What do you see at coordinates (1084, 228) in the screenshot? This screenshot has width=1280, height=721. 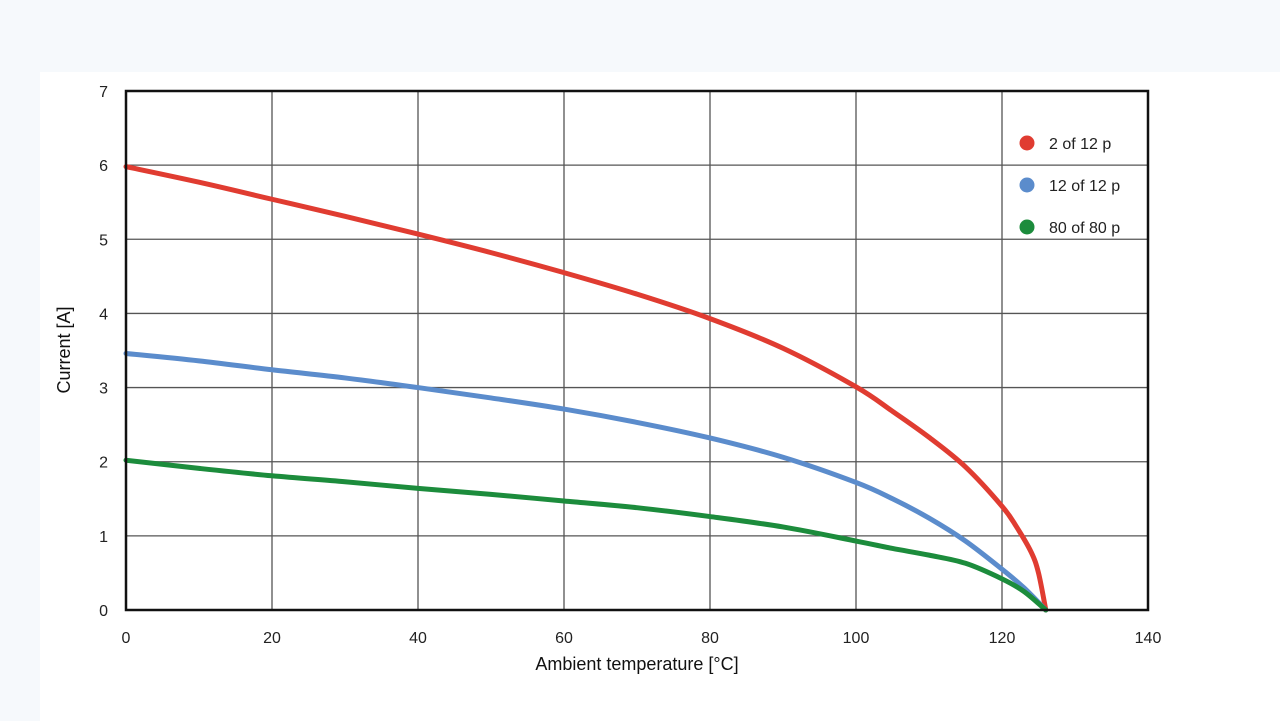 I see `legend-label: 80 of 80 p` at bounding box center [1084, 228].